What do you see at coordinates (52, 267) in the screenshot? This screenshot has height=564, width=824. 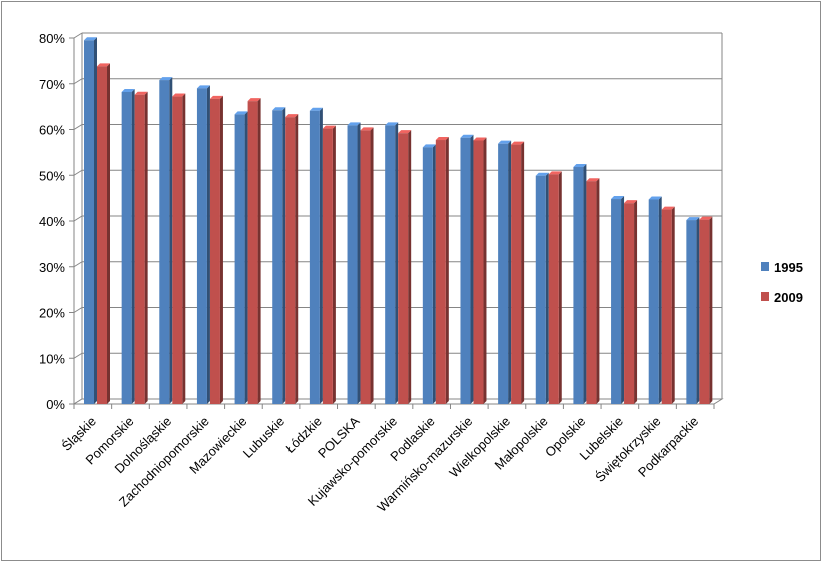 I see `y-tick-label: 30%` at bounding box center [52, 267].